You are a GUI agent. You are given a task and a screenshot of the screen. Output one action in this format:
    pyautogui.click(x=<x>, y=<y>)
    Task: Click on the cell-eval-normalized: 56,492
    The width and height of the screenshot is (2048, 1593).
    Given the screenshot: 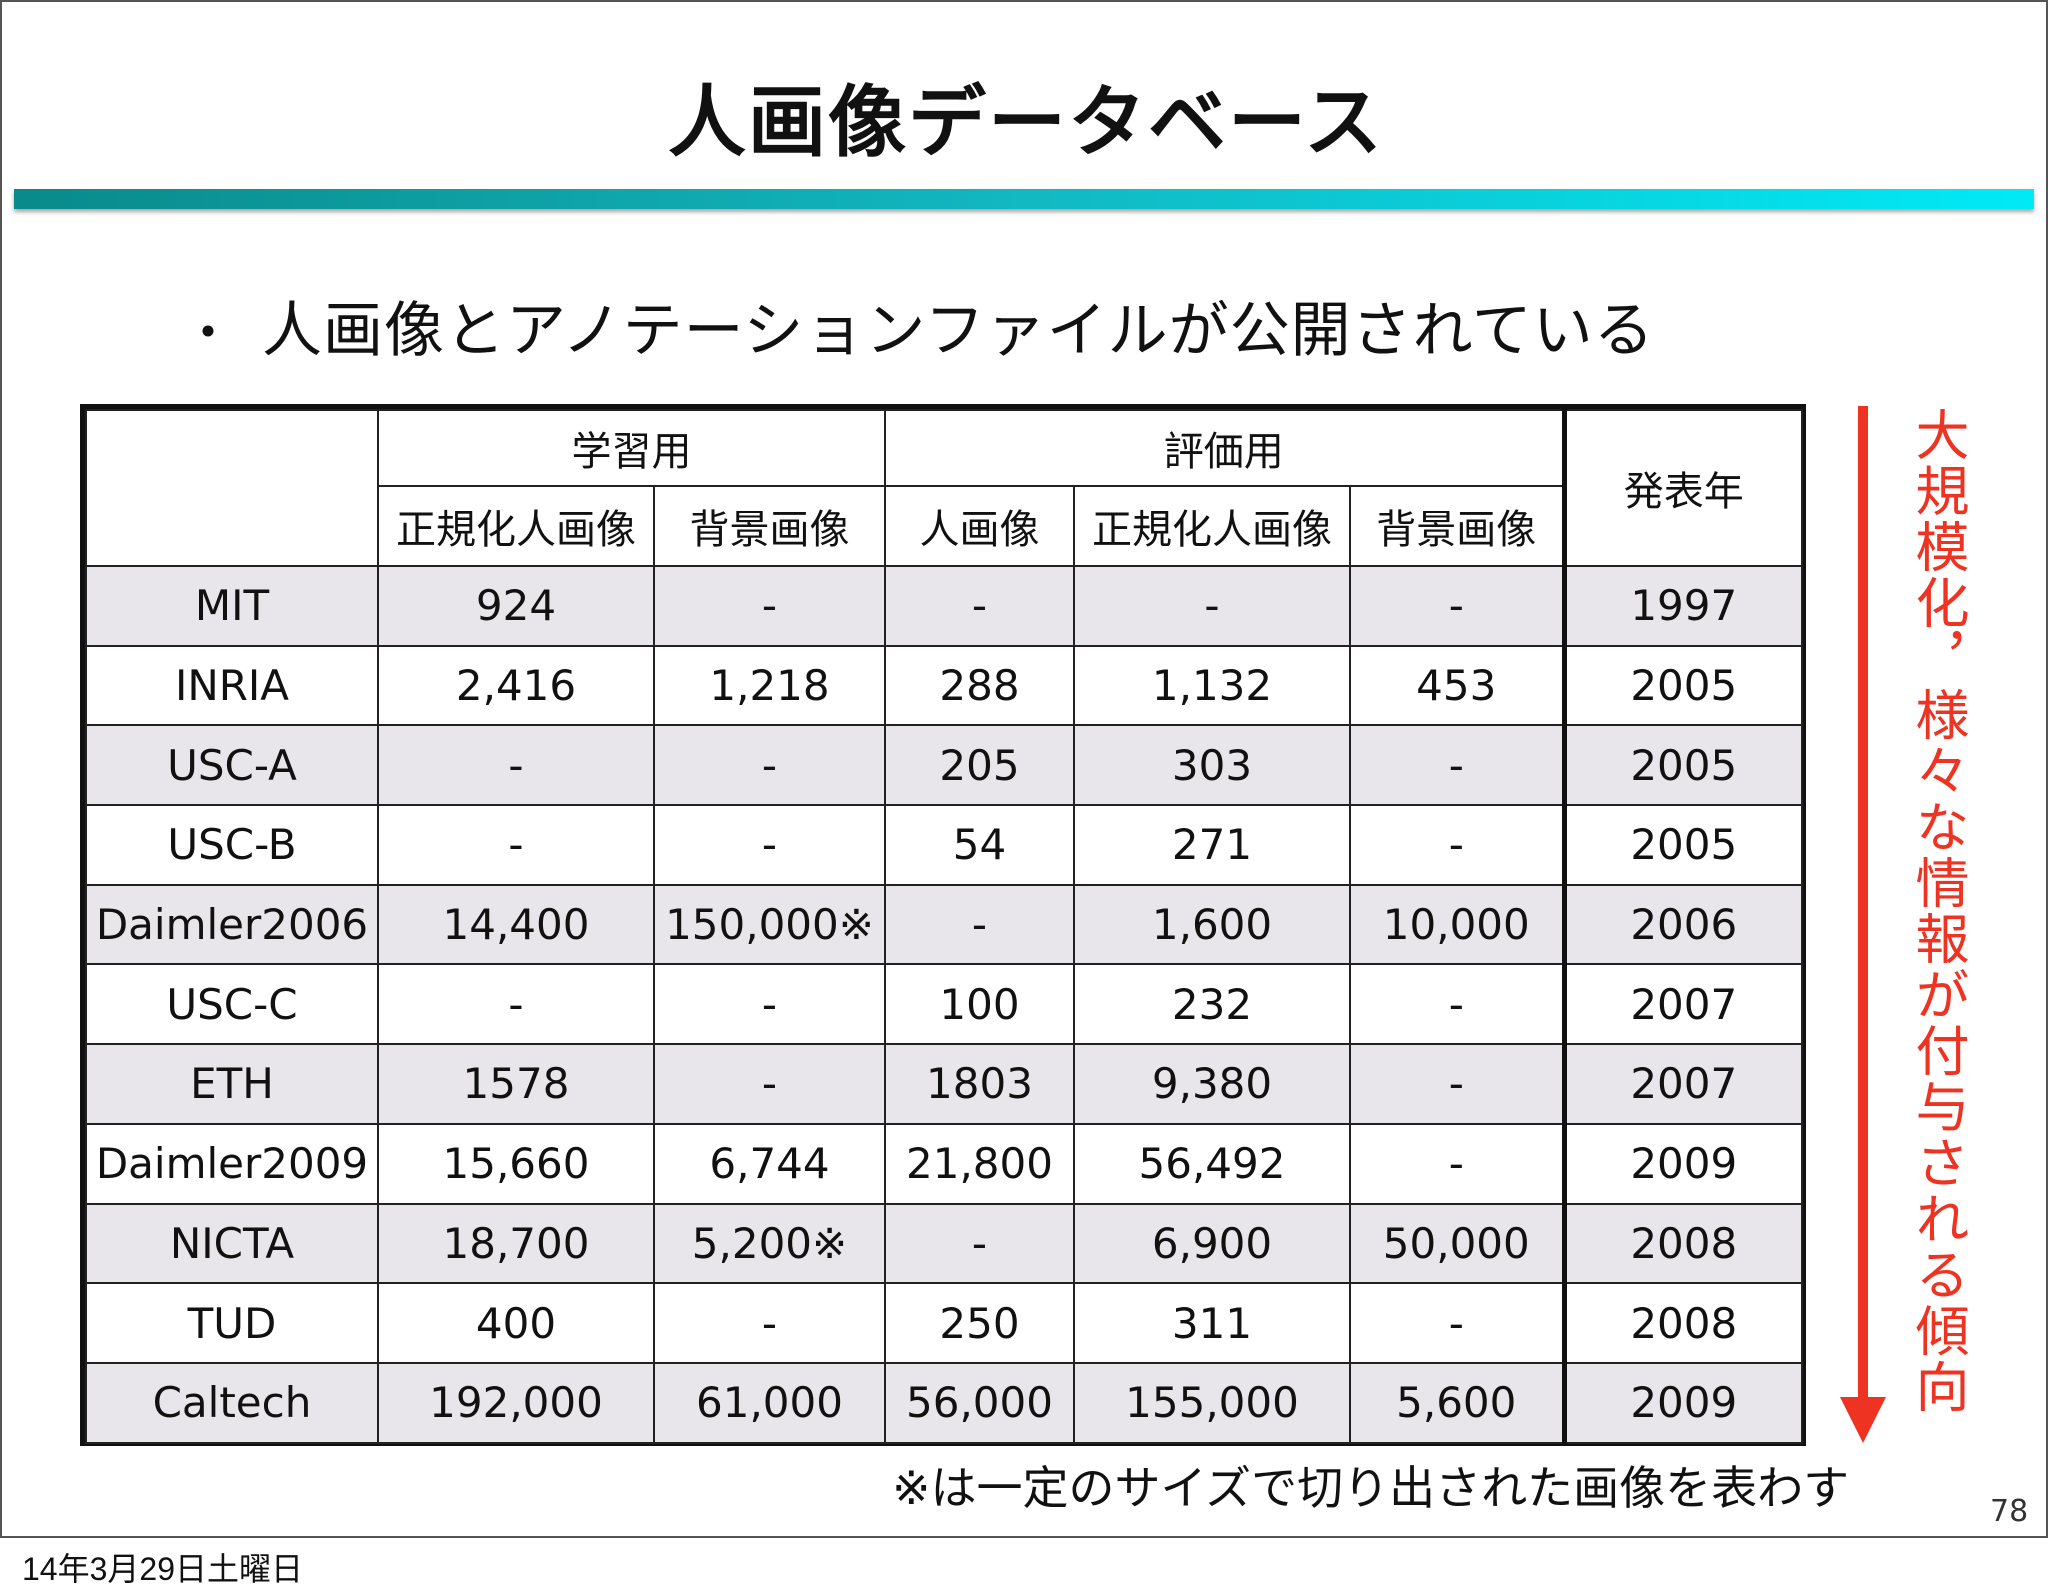 What is the action you would take?
    pyautogui.click(x=1212, y=1163)
    